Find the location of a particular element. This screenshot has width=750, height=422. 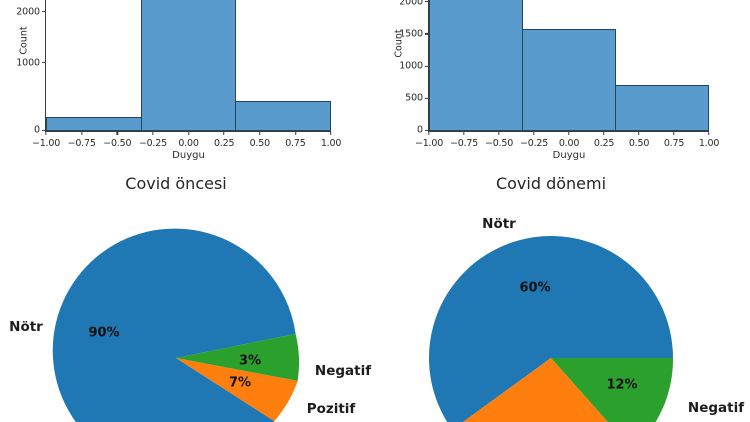

pie-left-slice-notr is located at coordinates (174, 325).